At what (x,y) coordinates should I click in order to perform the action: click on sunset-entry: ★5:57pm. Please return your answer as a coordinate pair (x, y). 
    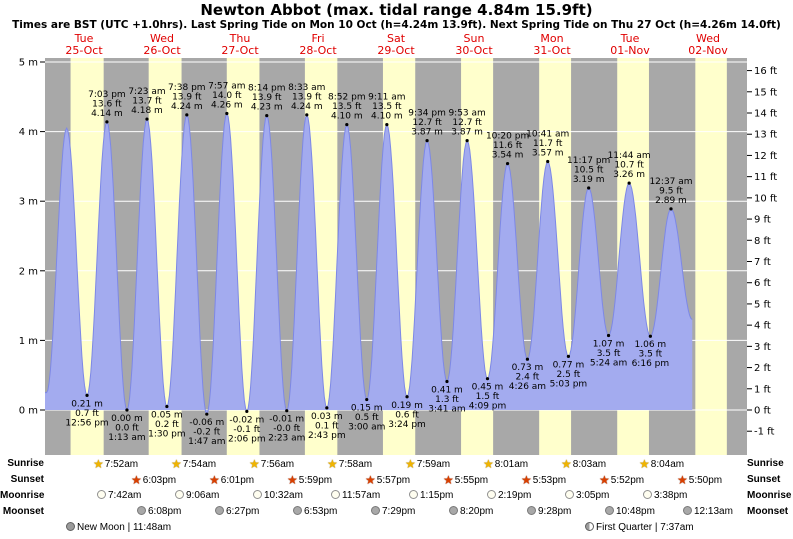
    Looking at the image, I should click on (387, 480).